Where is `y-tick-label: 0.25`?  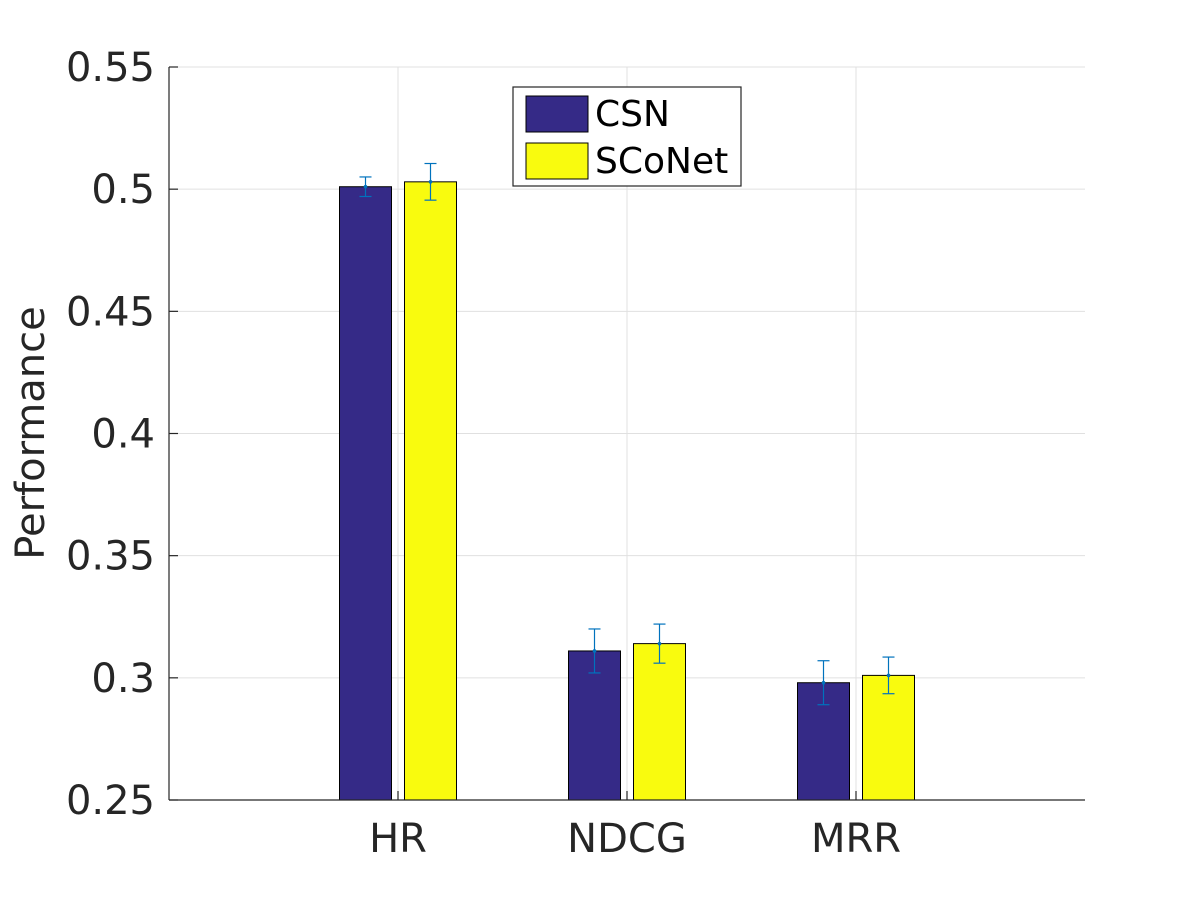
y-tick-label: 0.25 is located at coordinates (110, 801).